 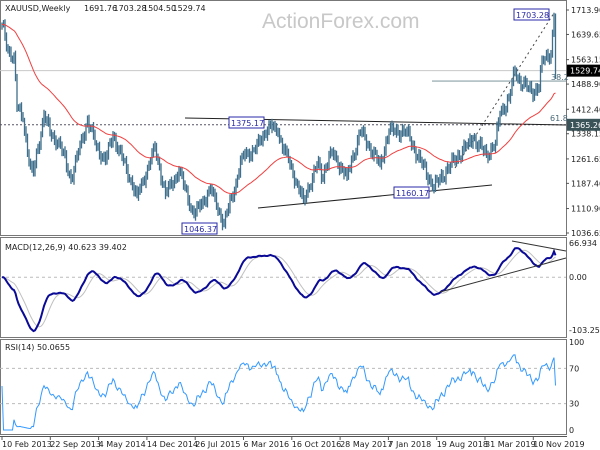 I want to click on macd-label: MACD(12,26,9) 40.623 39.402, so click(x=66, y=247).